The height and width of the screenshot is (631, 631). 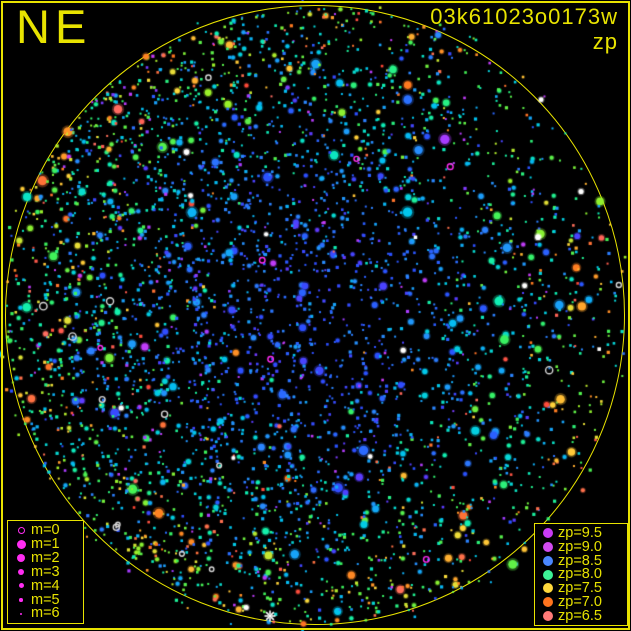 I want to click on magnitude-legend: m=0 m=1 m=2 m=3 m=4 m=5 m=6, so click(x=45, y=572).